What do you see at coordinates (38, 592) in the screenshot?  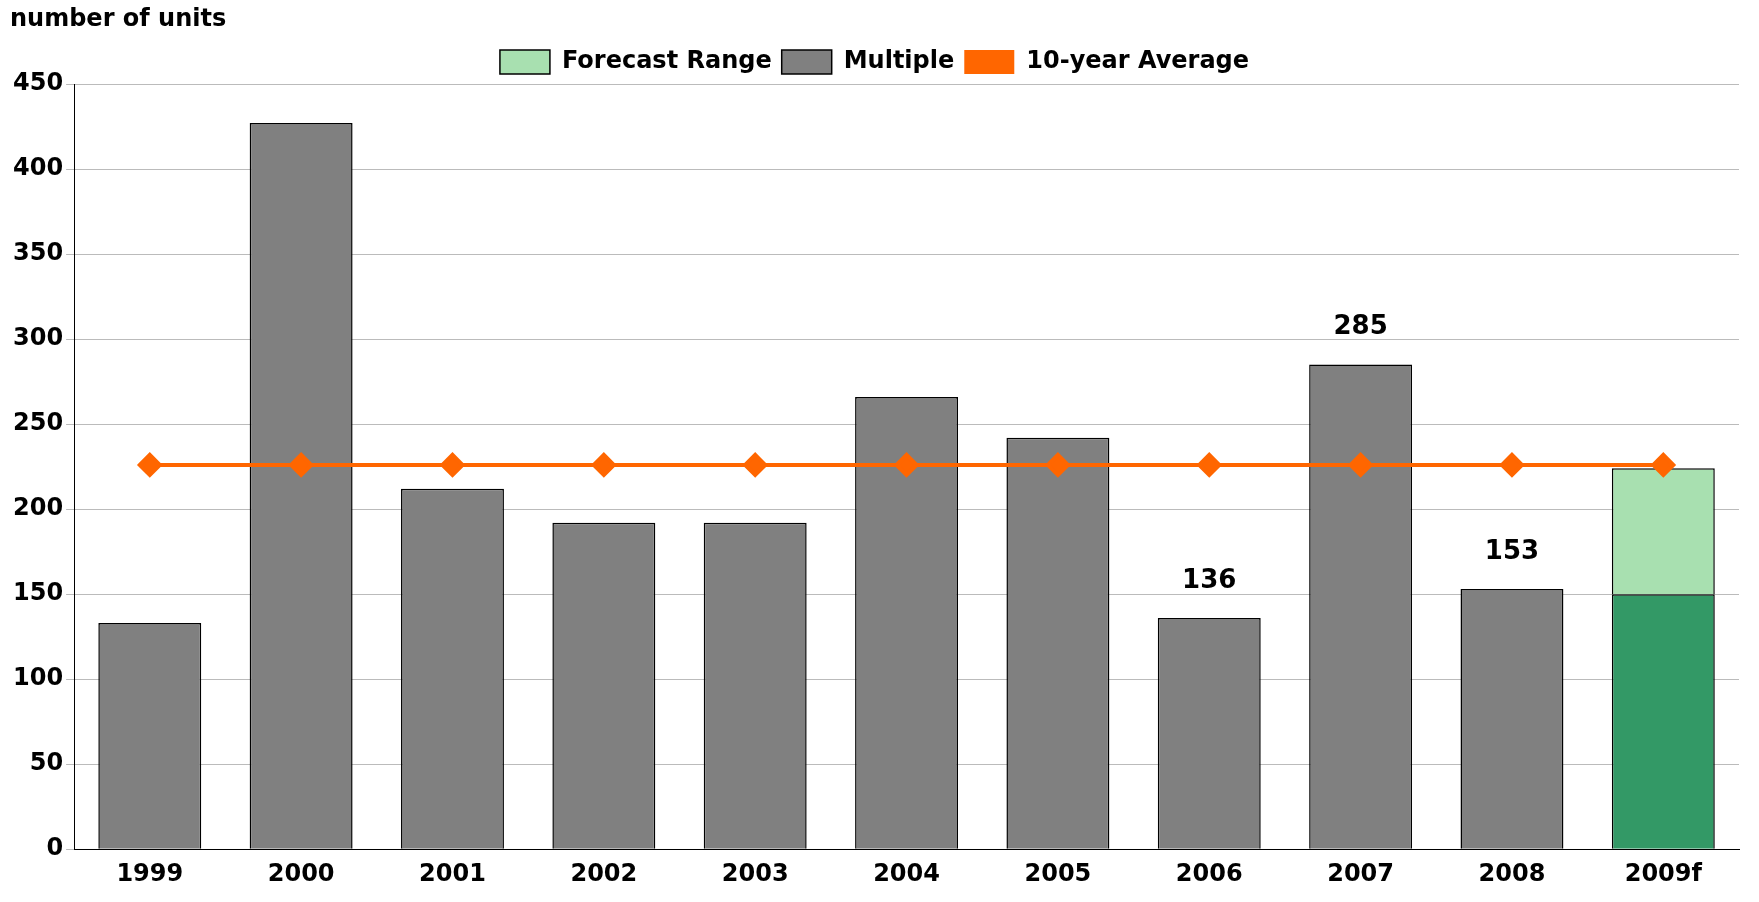 I see `y-tick-label: 150` at bounding box center [38, 592].